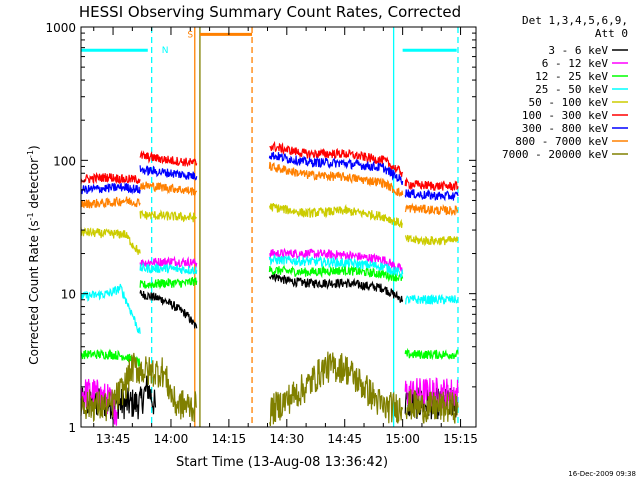 The height and width of the screenshot is (480, 640). I want to click on legend-label-3: 25 - 50 keV, so click(571, 89).